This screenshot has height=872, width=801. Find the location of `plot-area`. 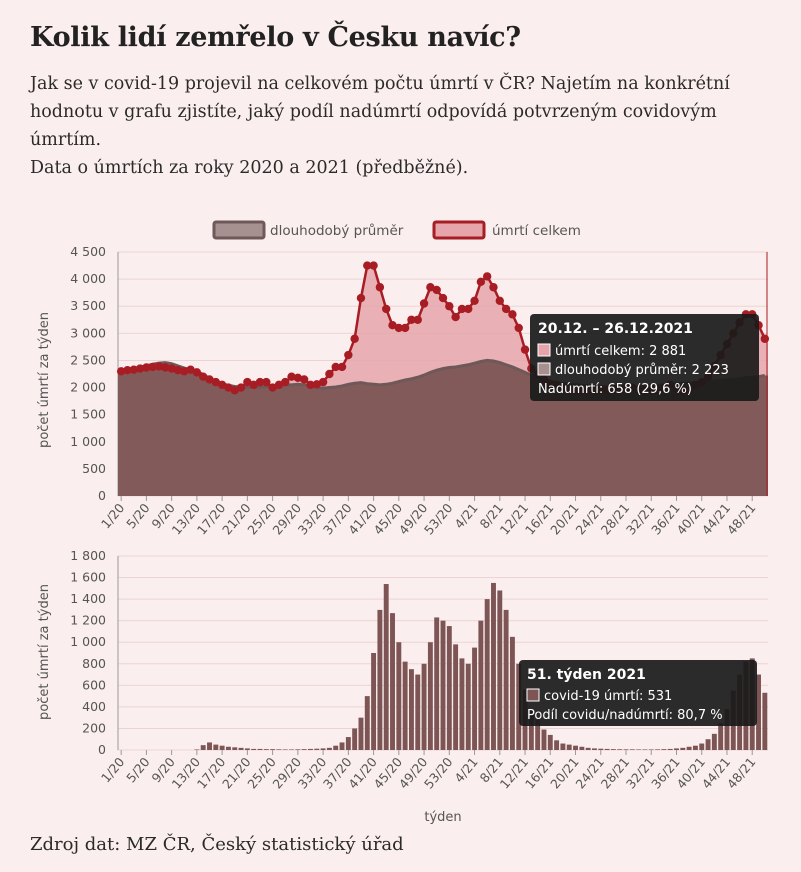

plot-area is located at coordinates (481, 666).